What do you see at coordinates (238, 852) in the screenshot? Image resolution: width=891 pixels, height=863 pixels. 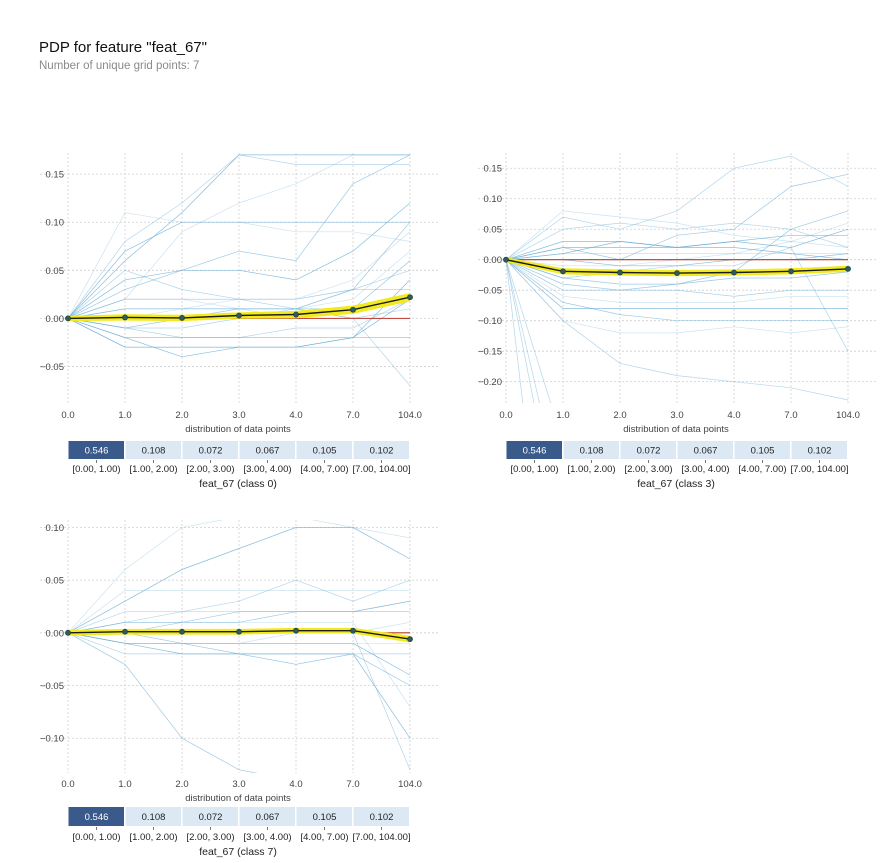 I see `x-axis-label: feat_67 (class 7)` at bounding box center [238, 852].